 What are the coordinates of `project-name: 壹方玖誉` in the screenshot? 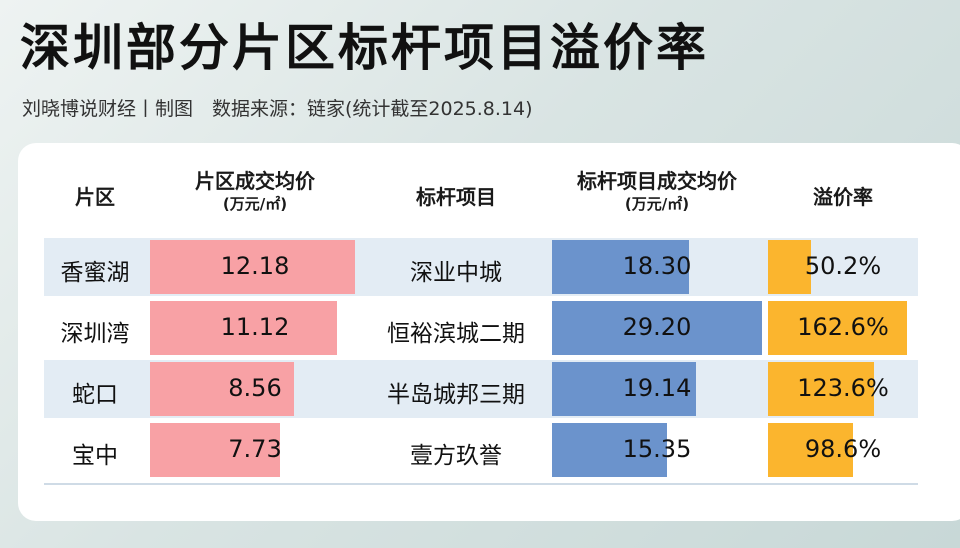 It's located at (456, 456).